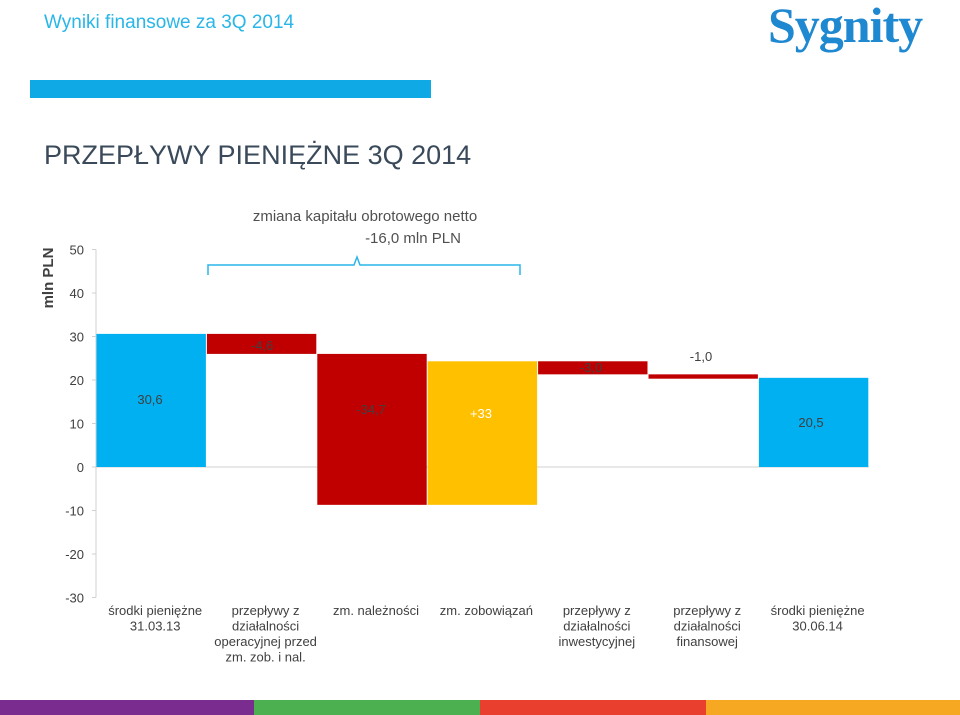 This screenshot has width=960, height=715. Describe the element at coordinates (833, 707) in the screenshot. I see `stripe-orange` at that location.